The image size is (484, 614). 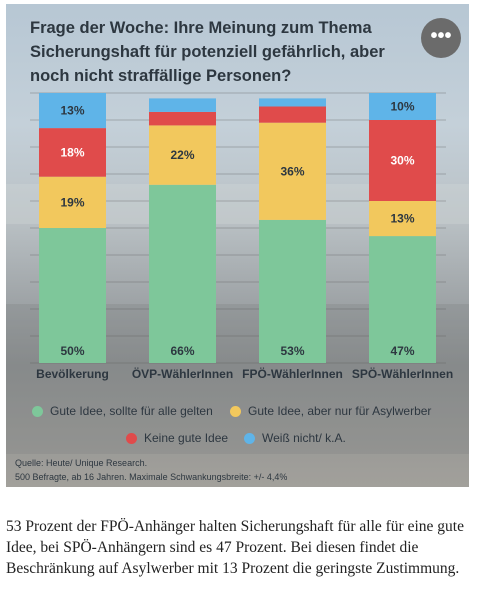 I want to click on data-label: 66%, so click(x=182, y=351).